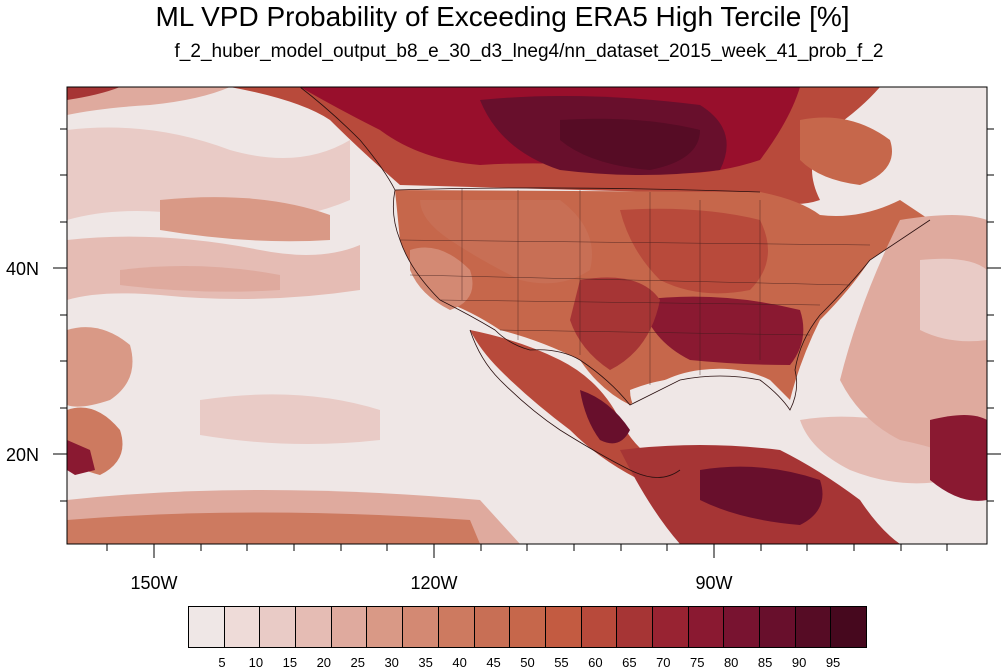 The width and height of the screenshot is (1005, 672). What do you see at coordinates (425, 662) in the screenshot?
I see `colorbar-level-label: 35` at bounding box center [425, 662].